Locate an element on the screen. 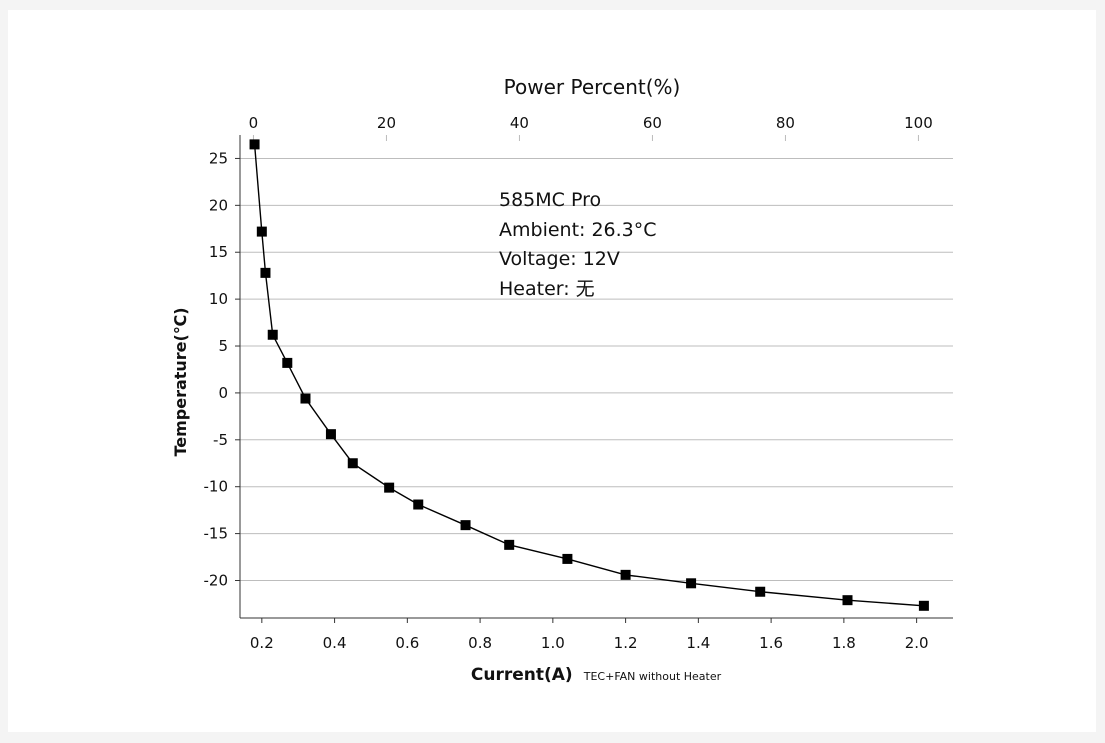 The image size is (1105, 743). top-x-tick-label: 40 is located at coordinates (519, 123).